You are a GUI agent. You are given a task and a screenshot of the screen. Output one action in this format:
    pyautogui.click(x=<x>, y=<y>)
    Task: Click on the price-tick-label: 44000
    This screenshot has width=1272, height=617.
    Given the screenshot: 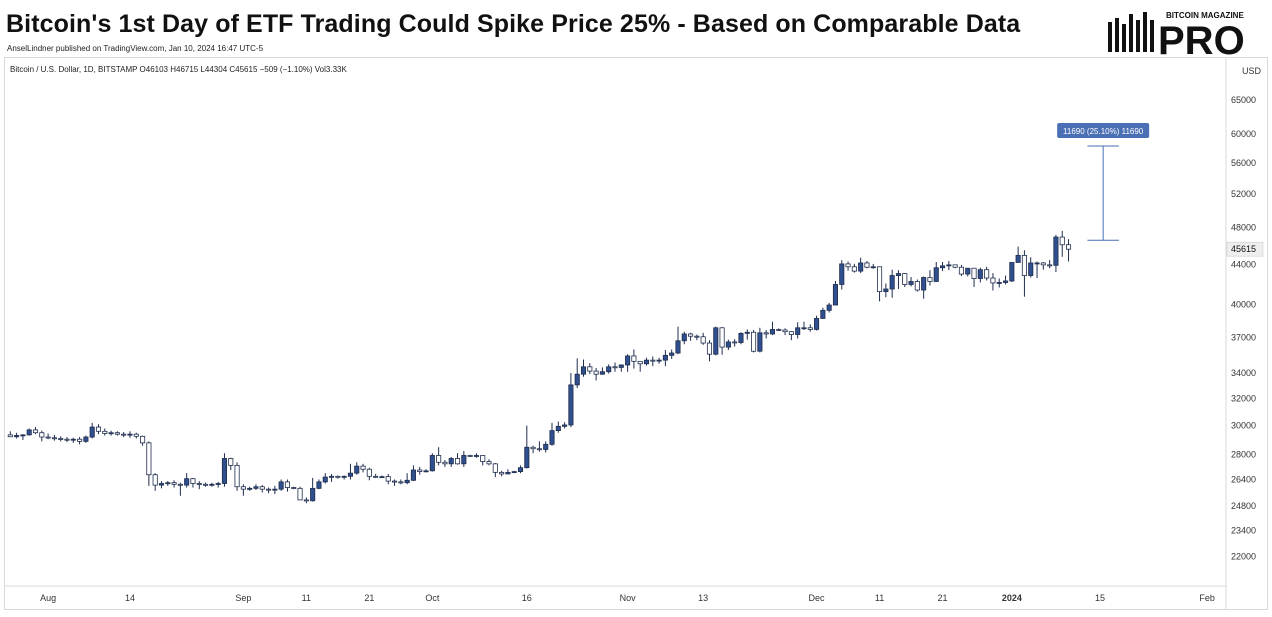 What is the action you would take?
    pyautogui.click(x=1243, y=264)
    